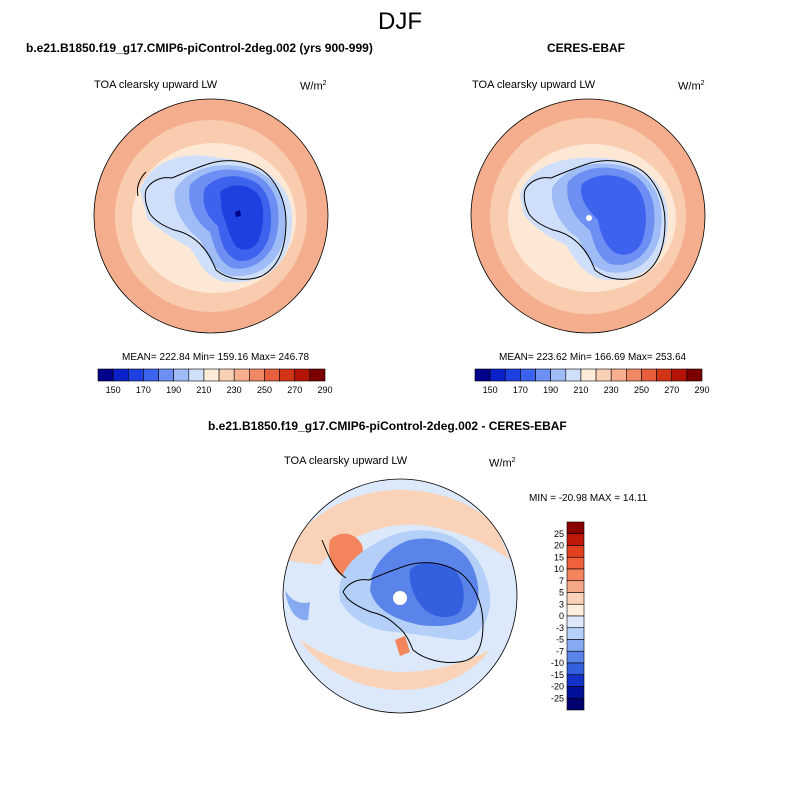 The height and width of the screenshot is (800, 800). I want to click on panel1-subtitle: TOA clearsky upward LW, so click(156, 85).